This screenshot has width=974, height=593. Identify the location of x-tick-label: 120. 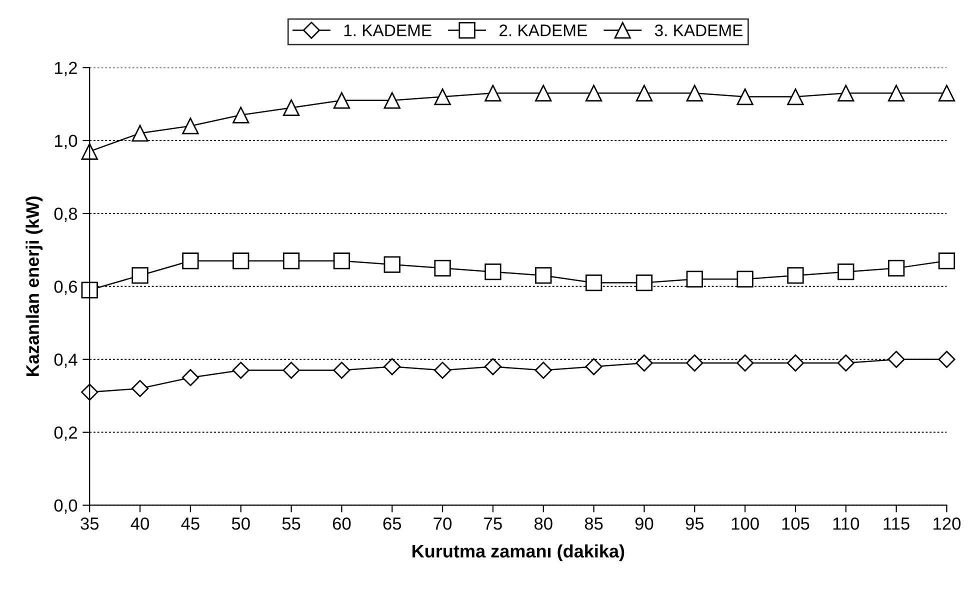
(947, 524).